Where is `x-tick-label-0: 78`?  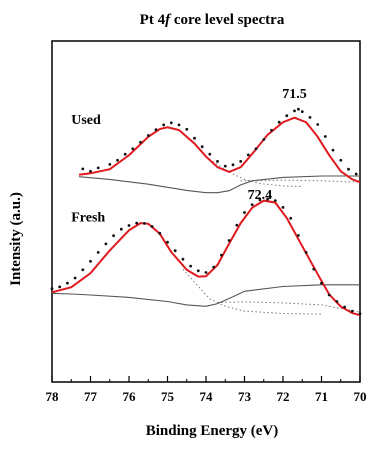 x-tick-label-0: 78 is located at coordinates (53, 396).